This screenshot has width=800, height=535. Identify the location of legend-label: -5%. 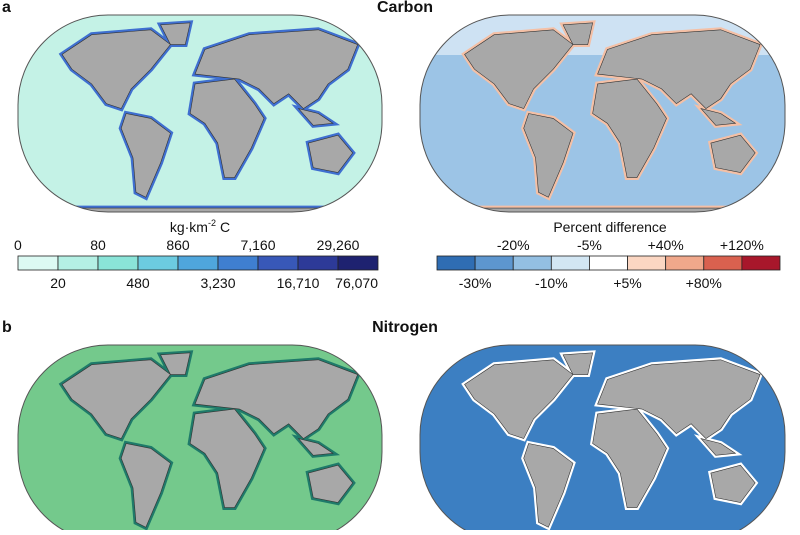
(589, 245).